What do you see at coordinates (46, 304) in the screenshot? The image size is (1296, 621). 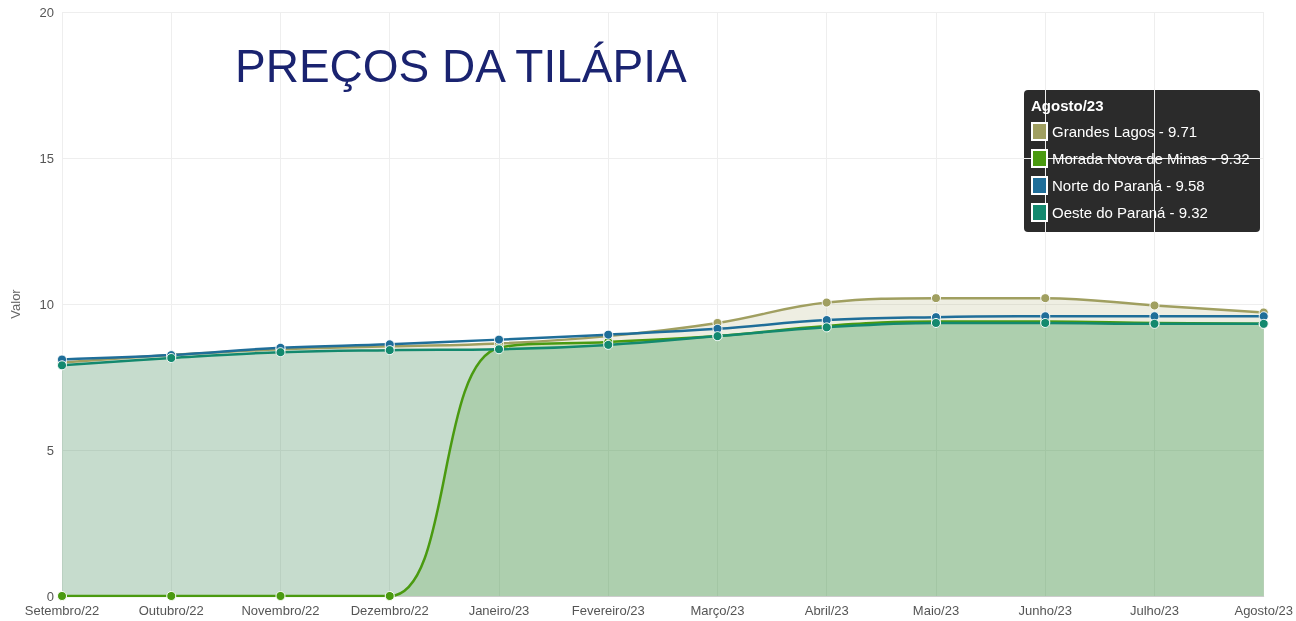 I see `y-tick-label: 10` at bounding box center [46, 304].